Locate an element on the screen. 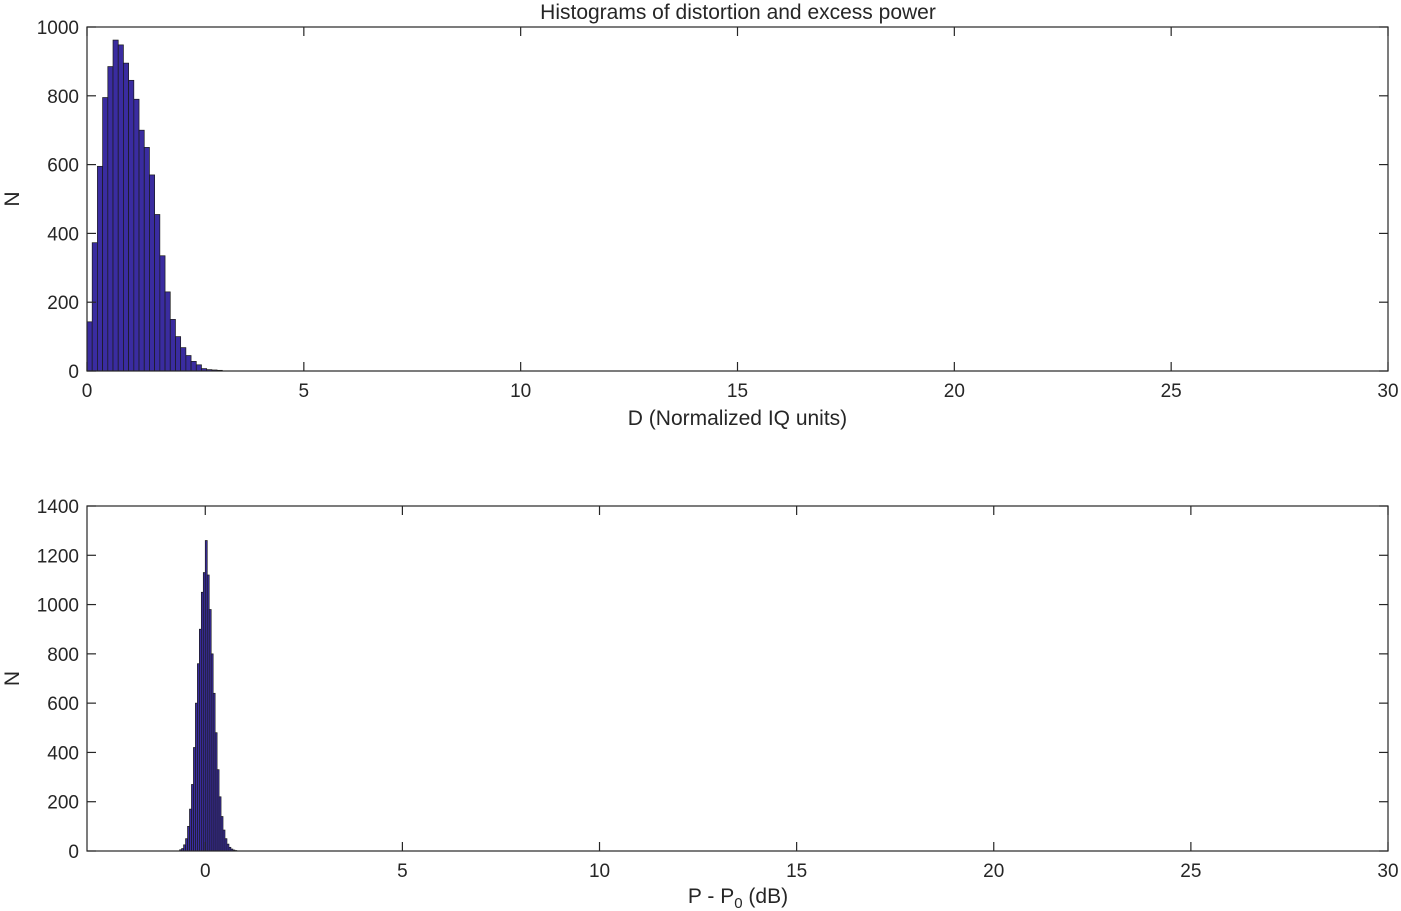 The width and height of the screenshot is (1401, 911). d-xtick-label: 20 is located at coordinates (954, 391).